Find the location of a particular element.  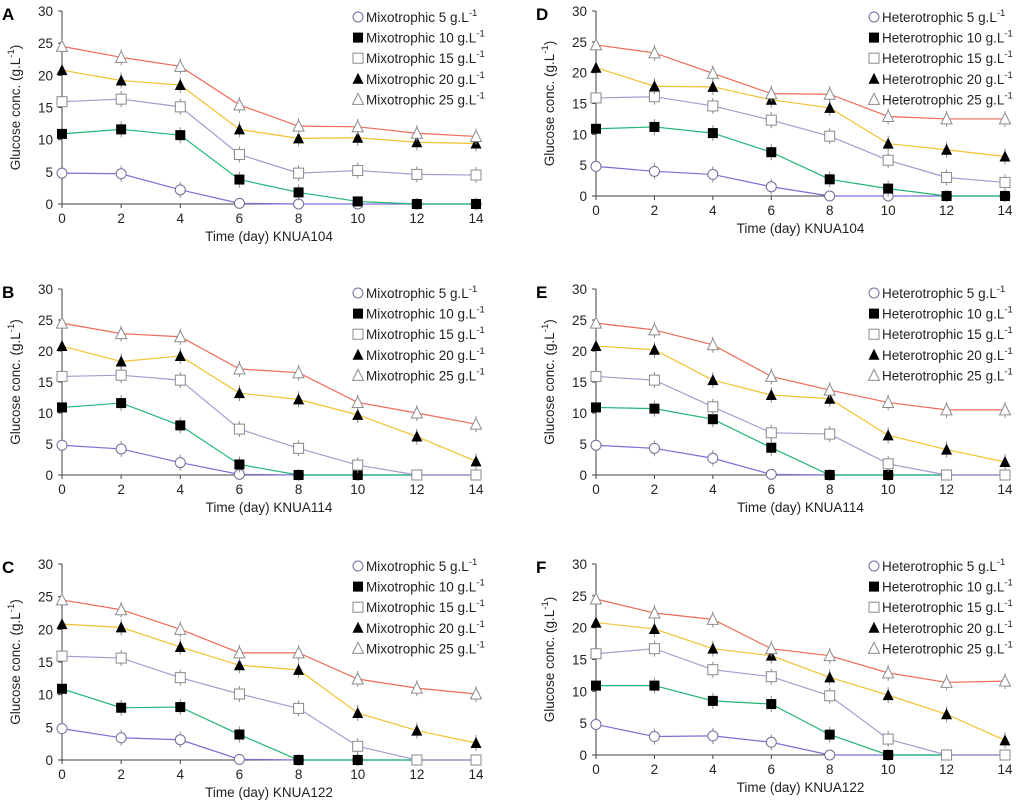

legend-entry-name: Mixotrophic 20 is located at coordinates (412, 355).